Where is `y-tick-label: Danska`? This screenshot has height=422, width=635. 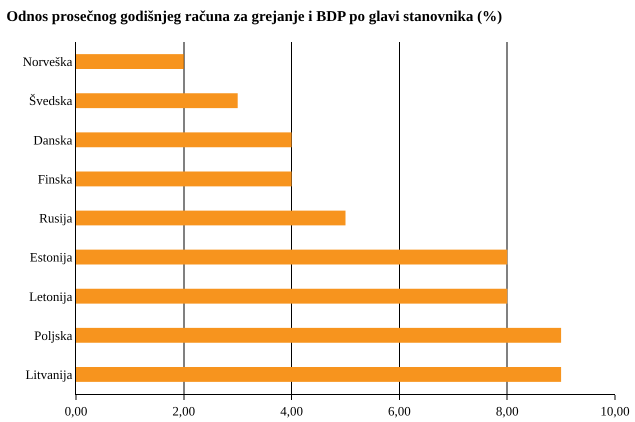
y-tick-label: Danska is located at coordinates (53, 140).